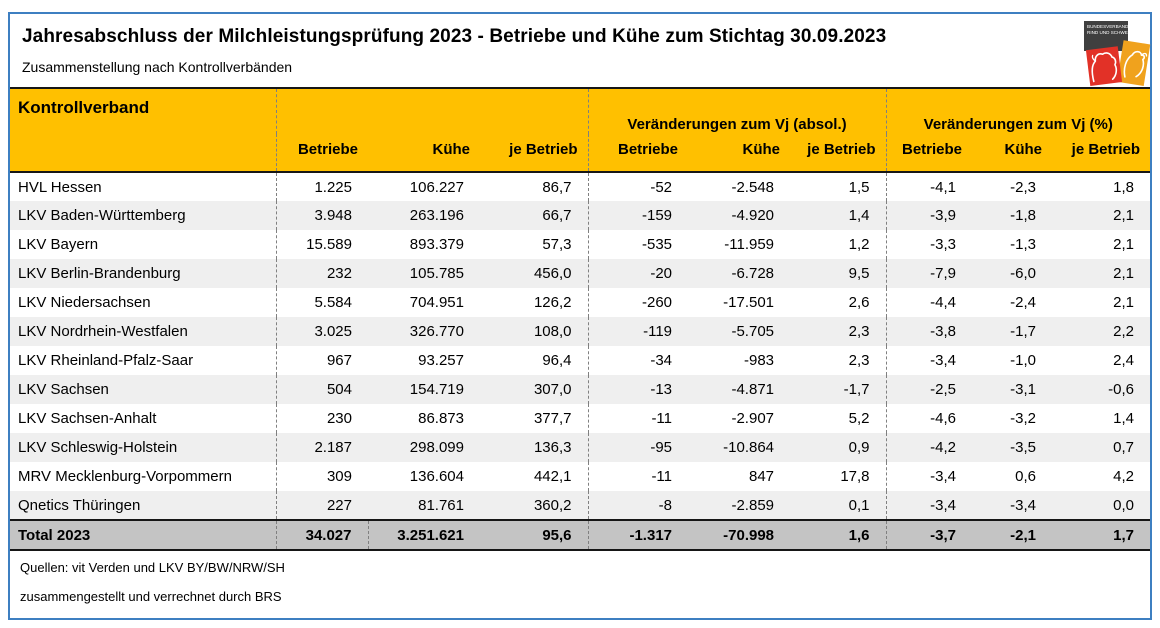 This screenshot has width=1160, height=628. What do you see at coordinates (557, 244) in the screenshot?
I see `cell: 57,3` at bounding box center [557, 244].